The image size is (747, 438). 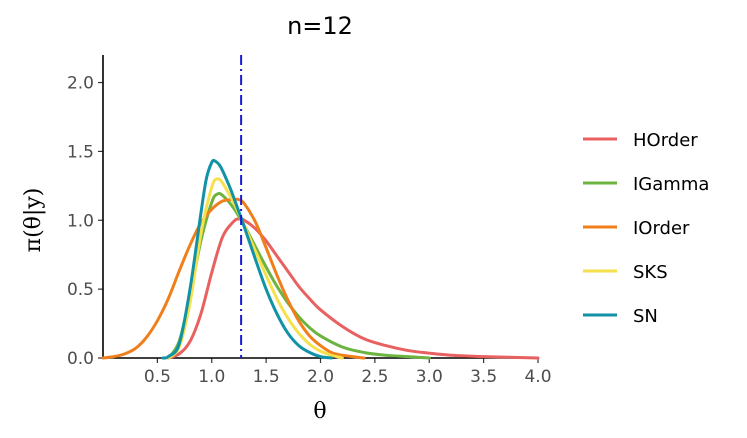 What do you see at coordinates (645, 316) in the screenshot?
I see `legend-label: SN` at bounding box center [645, 316].